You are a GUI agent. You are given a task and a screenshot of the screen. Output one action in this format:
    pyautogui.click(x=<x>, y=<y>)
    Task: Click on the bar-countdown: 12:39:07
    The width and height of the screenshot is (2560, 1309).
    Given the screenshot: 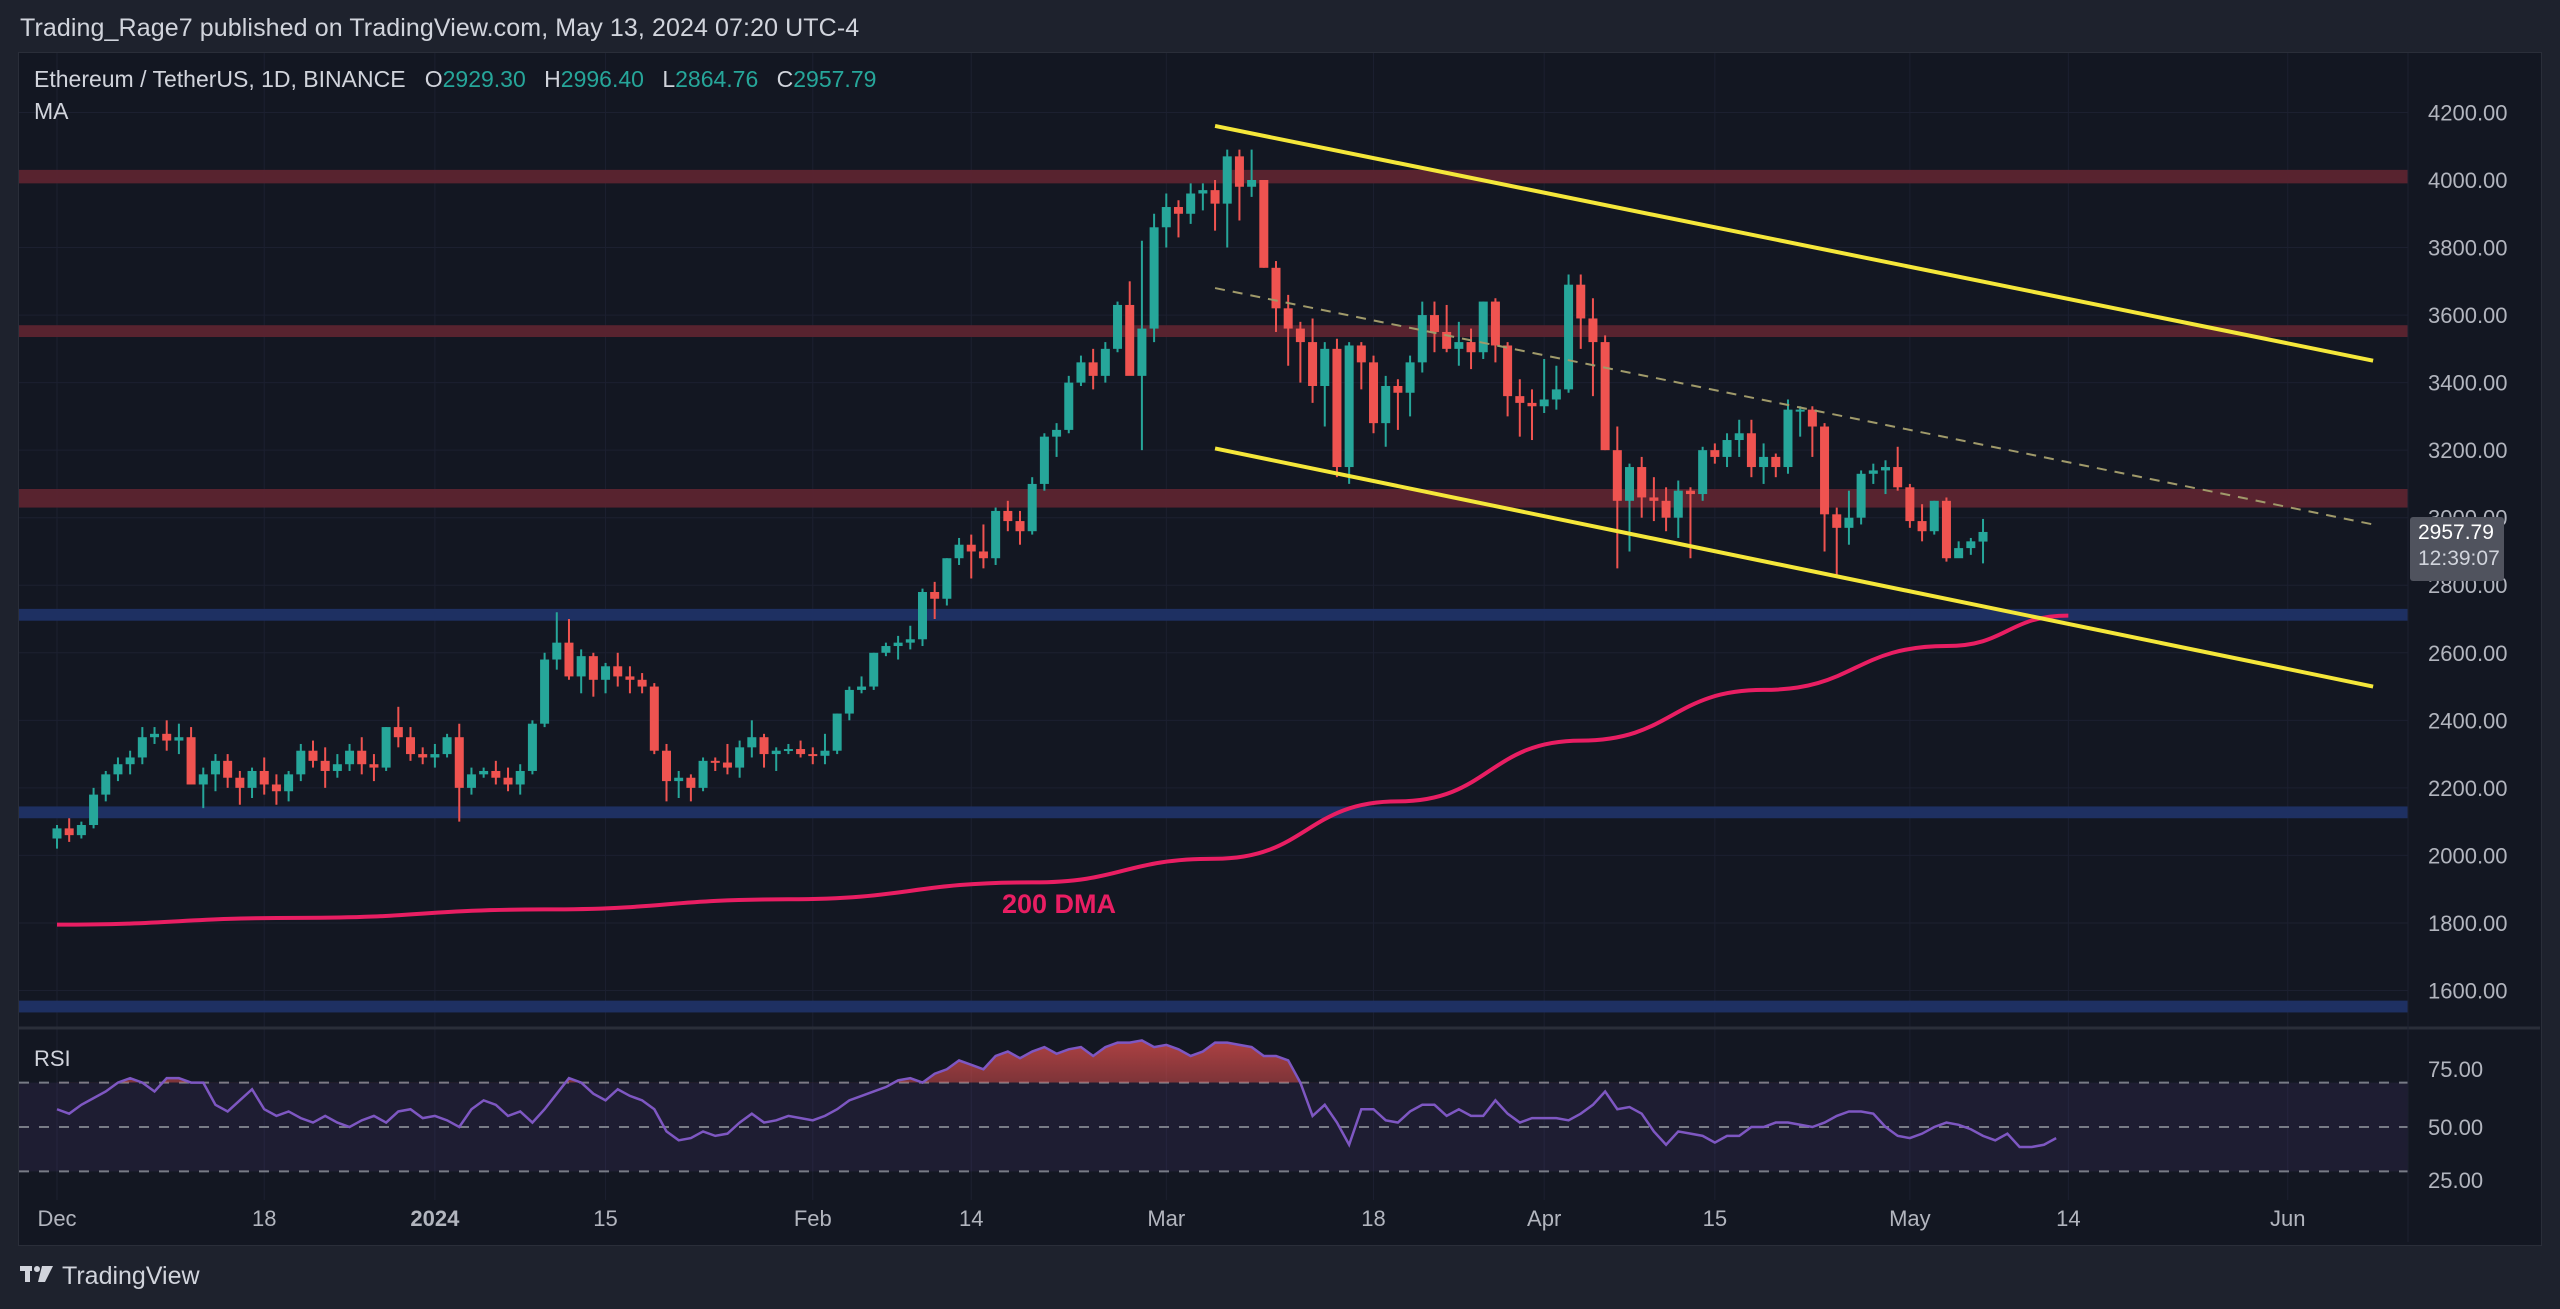 What is the action you would take?
    pyautogui.click(x=2459, y=558)
    